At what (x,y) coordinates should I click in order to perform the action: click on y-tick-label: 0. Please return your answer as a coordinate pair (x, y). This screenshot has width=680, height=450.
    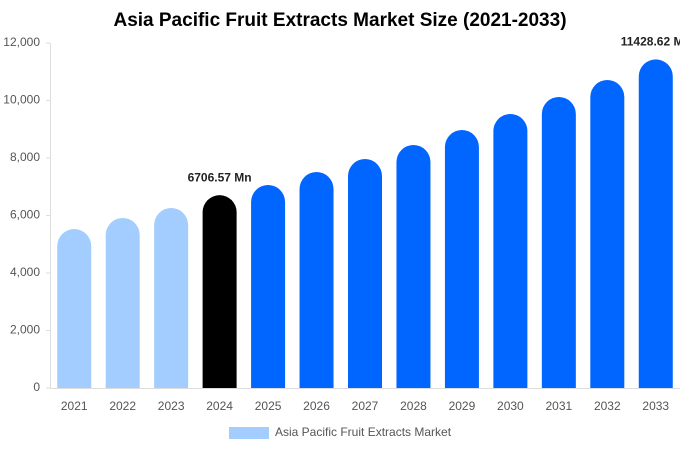
    Looking at the image, I should click on (36, 387).